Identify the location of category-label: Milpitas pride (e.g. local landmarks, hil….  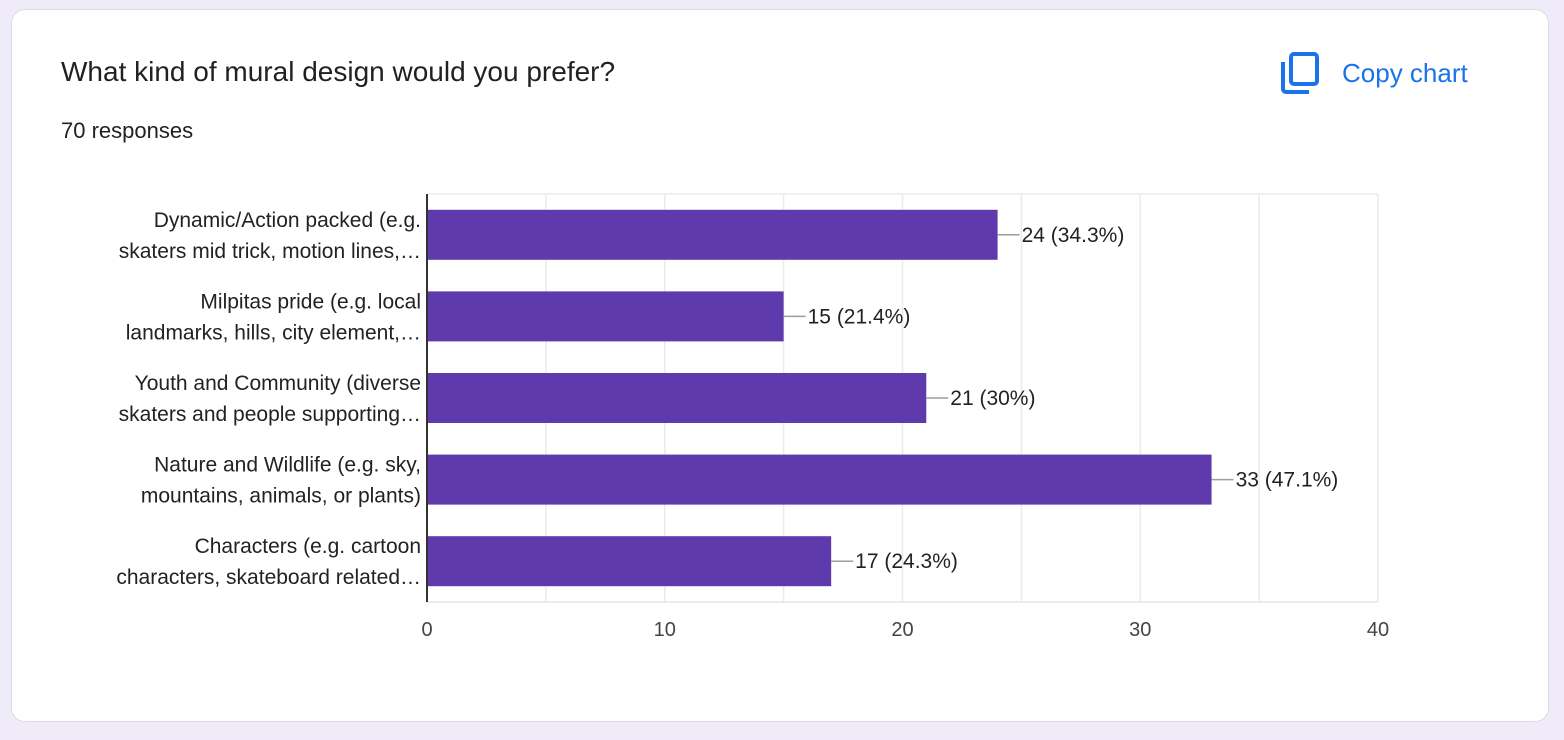
(273, 317).